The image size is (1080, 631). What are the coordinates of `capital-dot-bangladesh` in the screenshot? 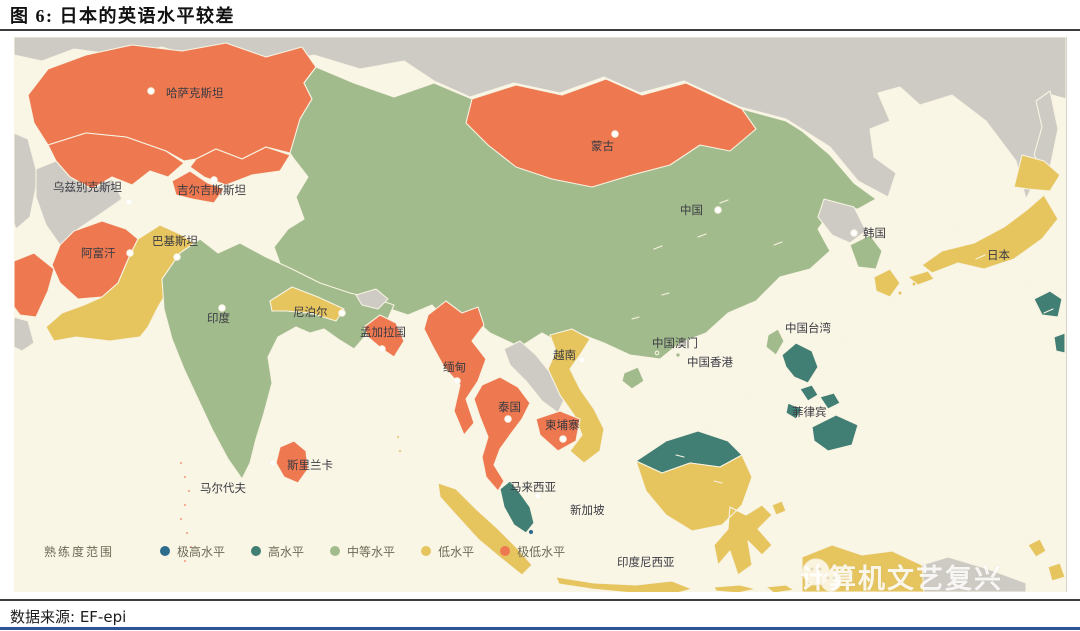 It's located at (382, 349).